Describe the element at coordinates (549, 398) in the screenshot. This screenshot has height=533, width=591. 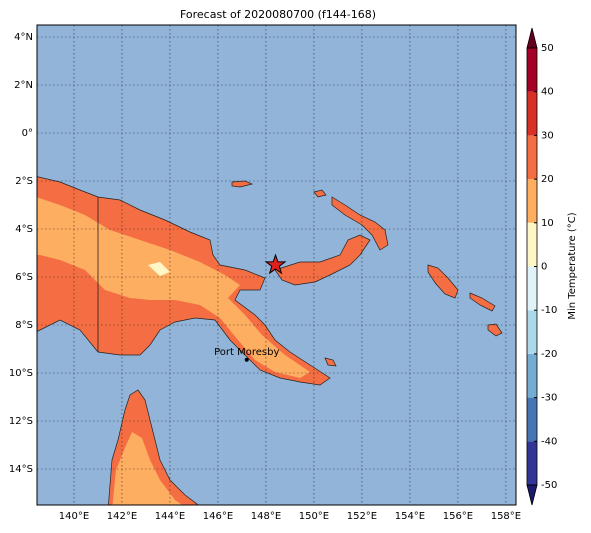
I see `colorbar-tick-label: -30` at that location.